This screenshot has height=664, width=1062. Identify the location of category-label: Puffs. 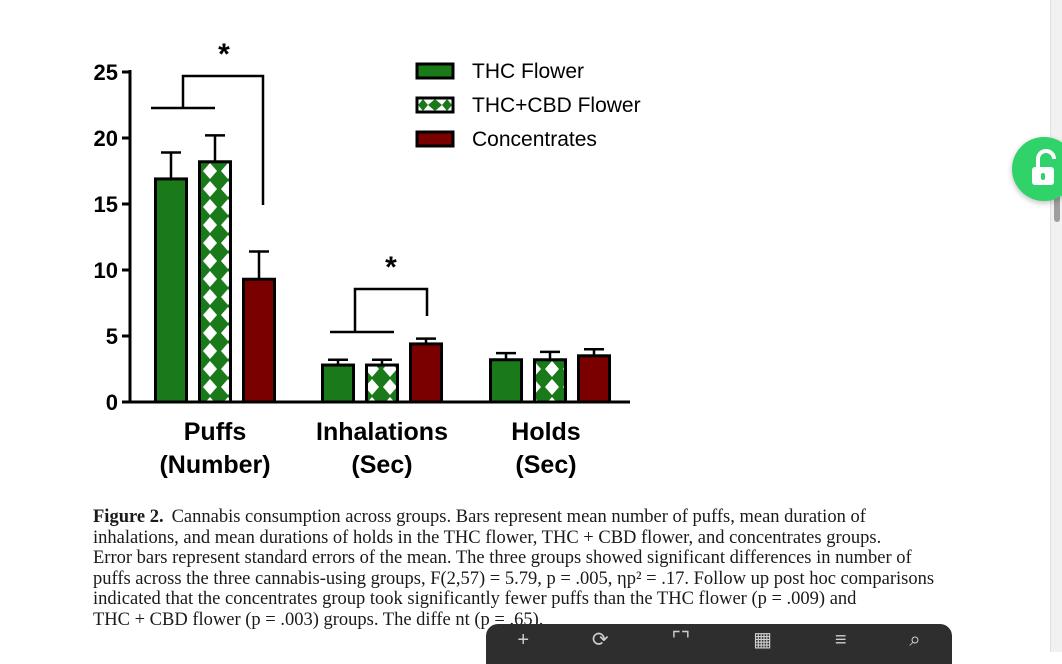
(215, 432).